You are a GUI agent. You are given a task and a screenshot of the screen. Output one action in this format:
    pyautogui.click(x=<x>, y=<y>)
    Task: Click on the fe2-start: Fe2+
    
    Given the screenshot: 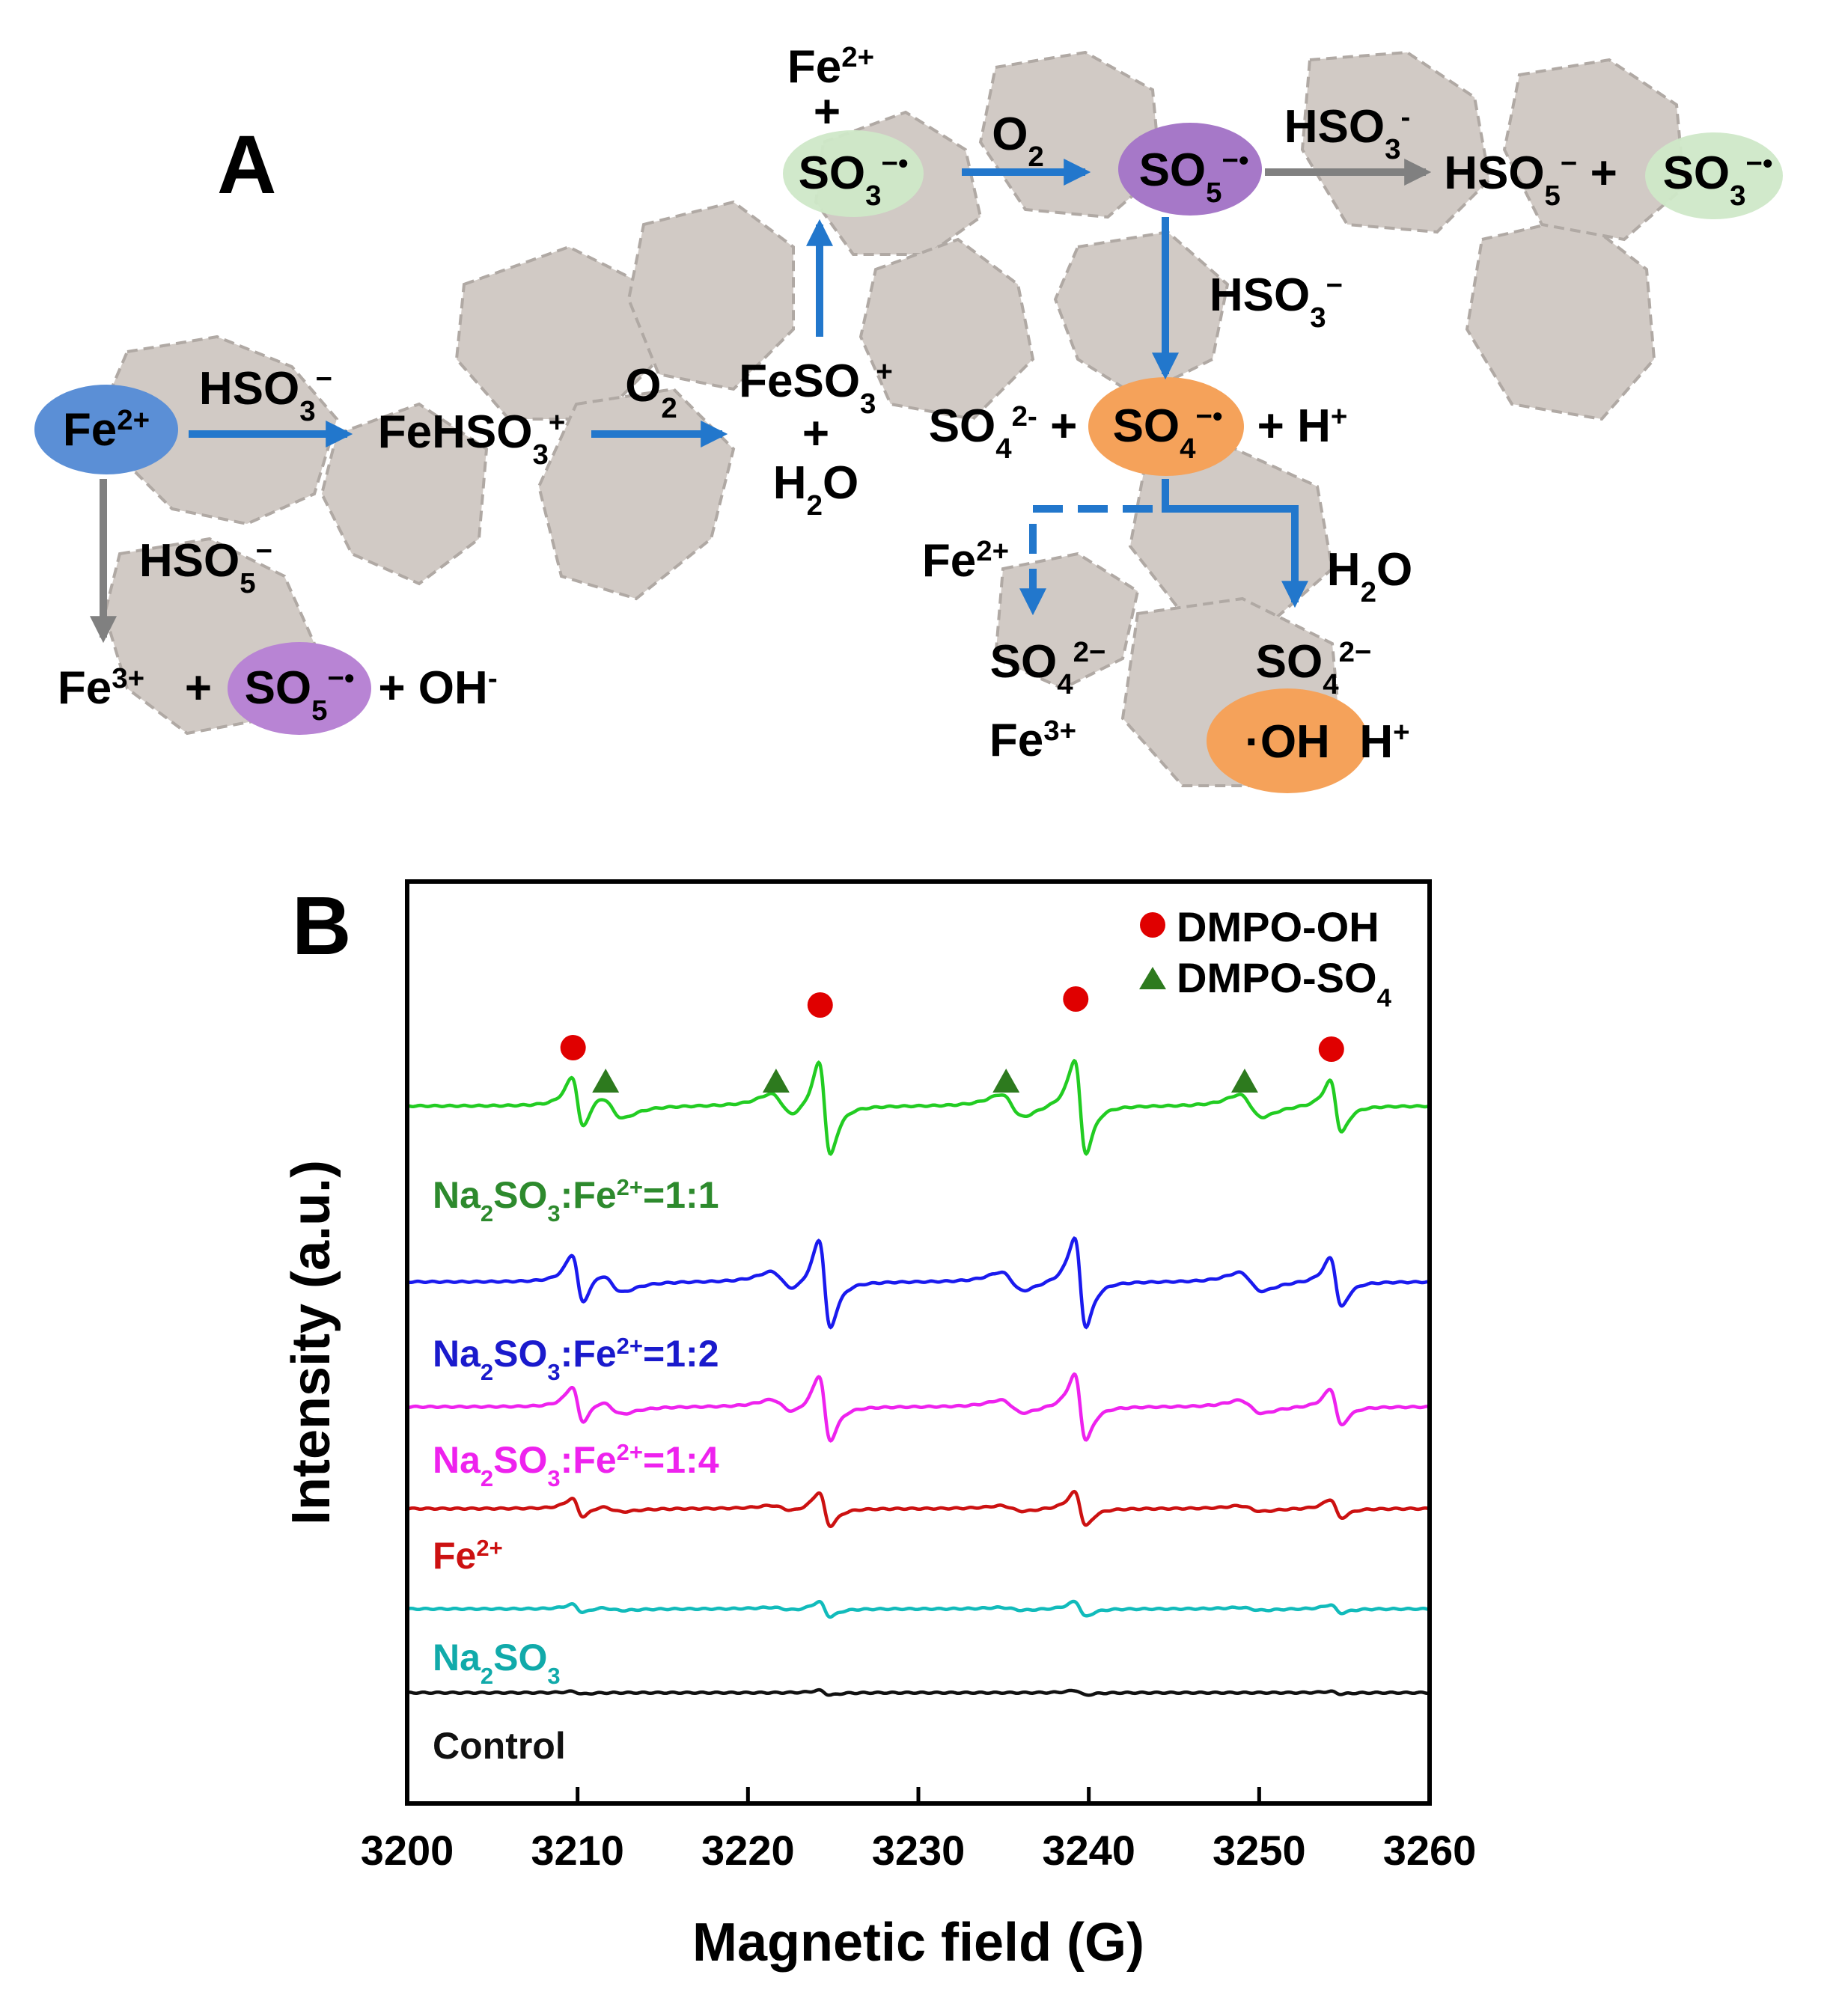 What is the action you would take?
    pyautogui.click(x=107, y=430)
    